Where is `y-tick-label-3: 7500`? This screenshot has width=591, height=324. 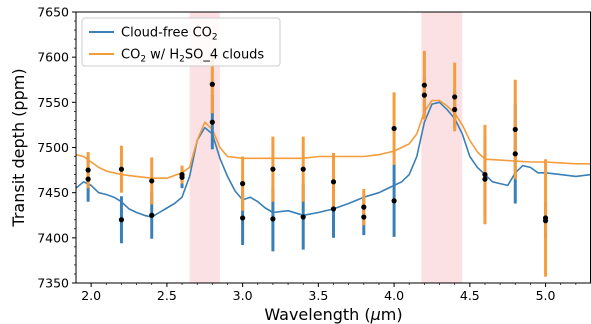 y-tick-label-3: 7500 is located at coordinates (53, 147).